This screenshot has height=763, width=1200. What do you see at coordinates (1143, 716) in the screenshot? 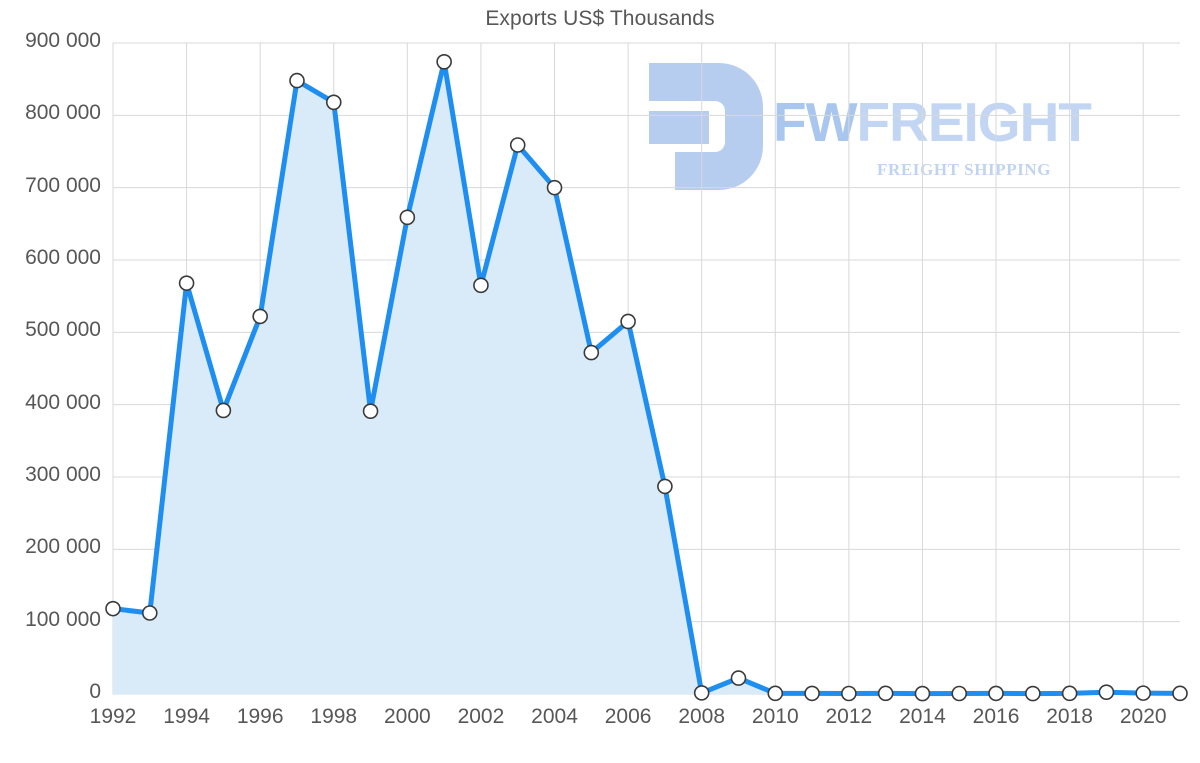
I see `x-axis-tick-label: 2020` at bounding box center [1143, 716].